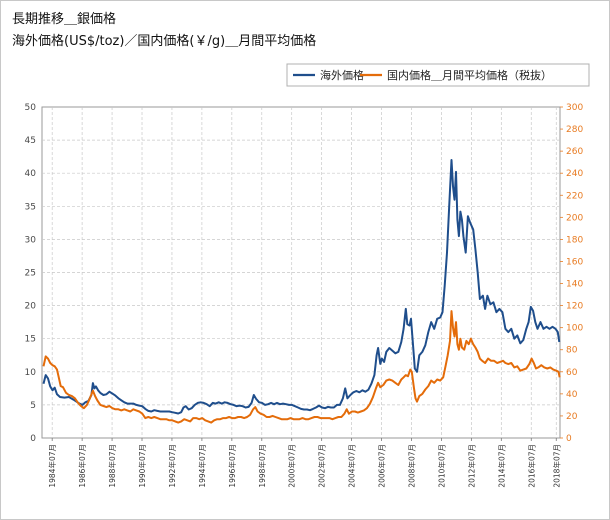  I want to click on x-axis-tick-label: 1992年07月, so click(172, 466).